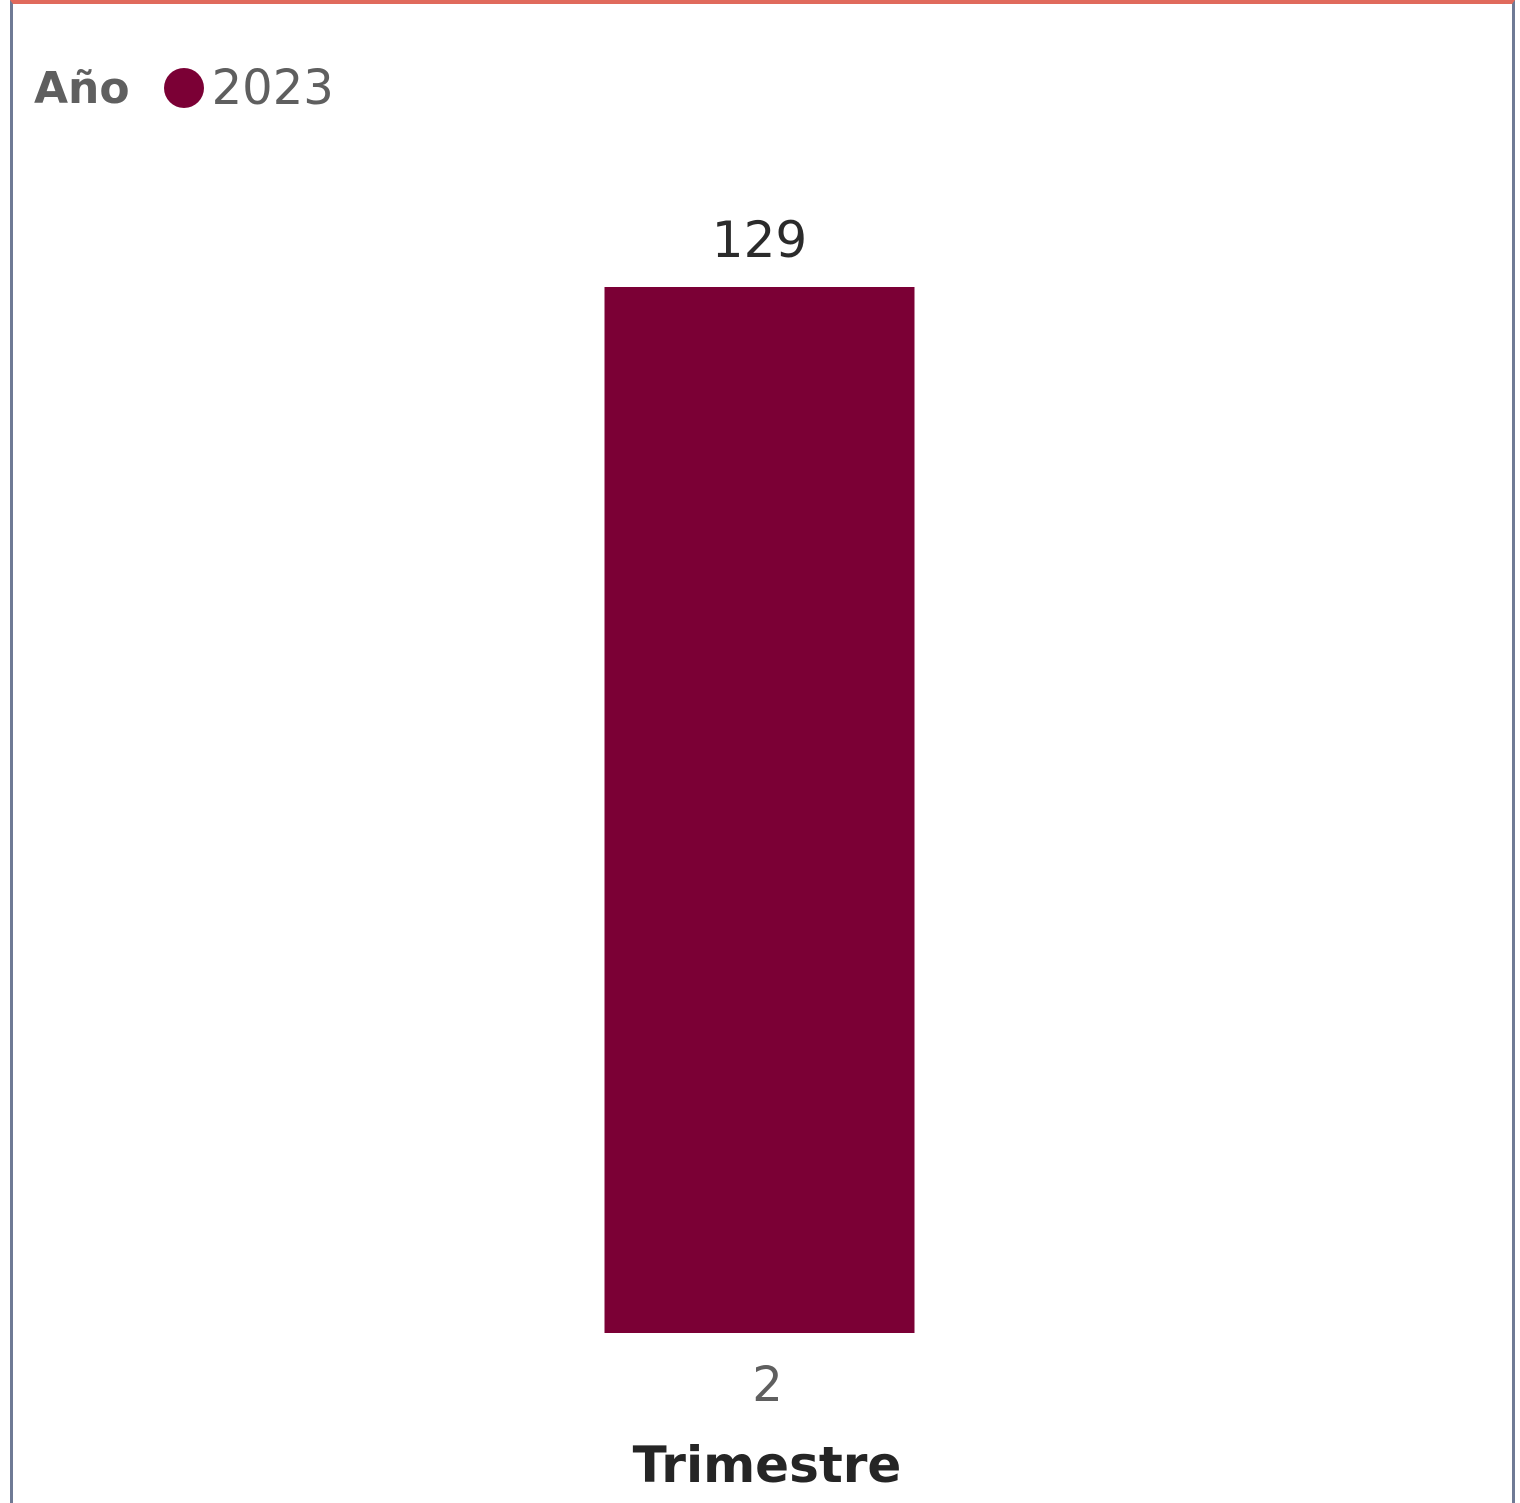 The image size is (1520, 1503). What do you see at coordinates (759, 240) in the screenshot?
I see `data-label-2: 129` at bounding box center [759, 240].